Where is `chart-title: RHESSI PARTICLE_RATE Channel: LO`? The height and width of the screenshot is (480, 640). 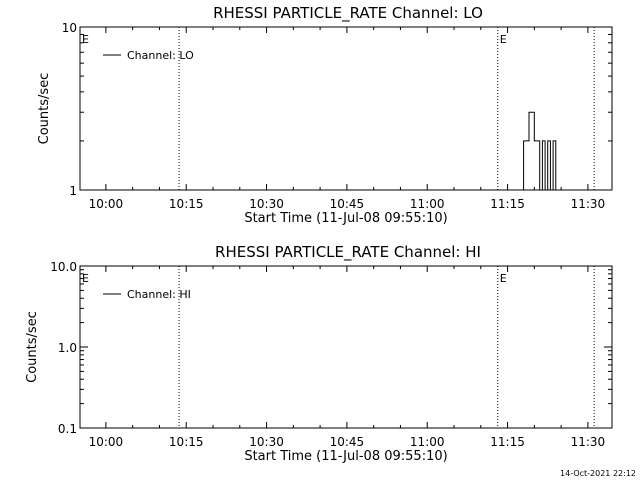
chart-title: RHESSI PARTICLE_RATE Channel: LO is located at coordinates (348, 13).